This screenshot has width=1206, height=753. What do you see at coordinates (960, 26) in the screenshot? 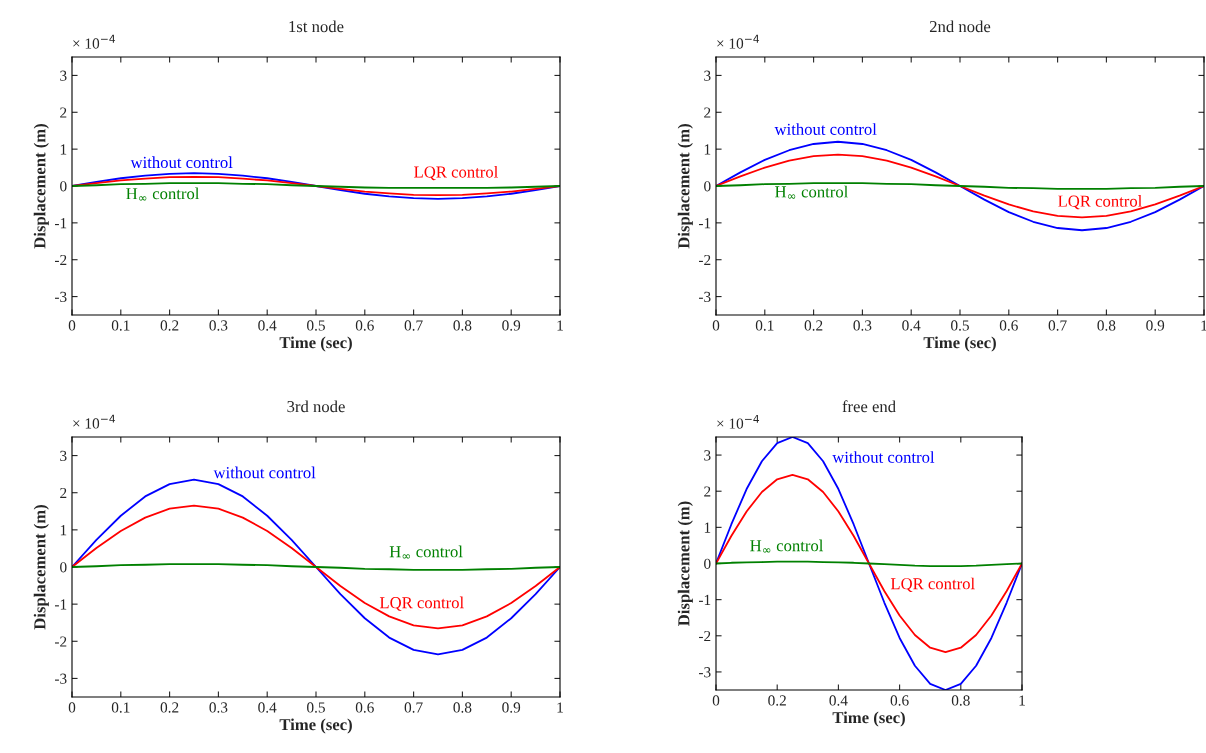
I see `chart-title: 2nd node` at bounding box center [960, 26].